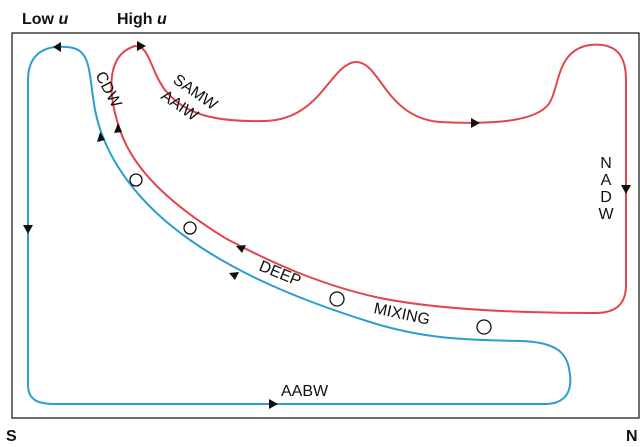 Image resolution: width=640 pixels, height=447 pixels. I want to click on deep-label: DEEP, so click(280, 274).